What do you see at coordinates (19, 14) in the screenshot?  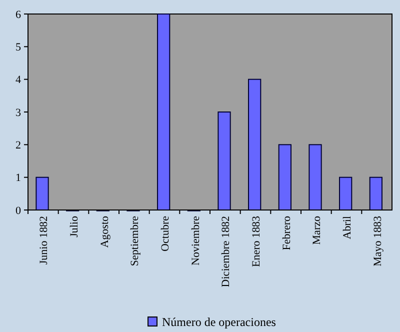 I see `y-tick-label: 6` at bounding box center [19, 14].